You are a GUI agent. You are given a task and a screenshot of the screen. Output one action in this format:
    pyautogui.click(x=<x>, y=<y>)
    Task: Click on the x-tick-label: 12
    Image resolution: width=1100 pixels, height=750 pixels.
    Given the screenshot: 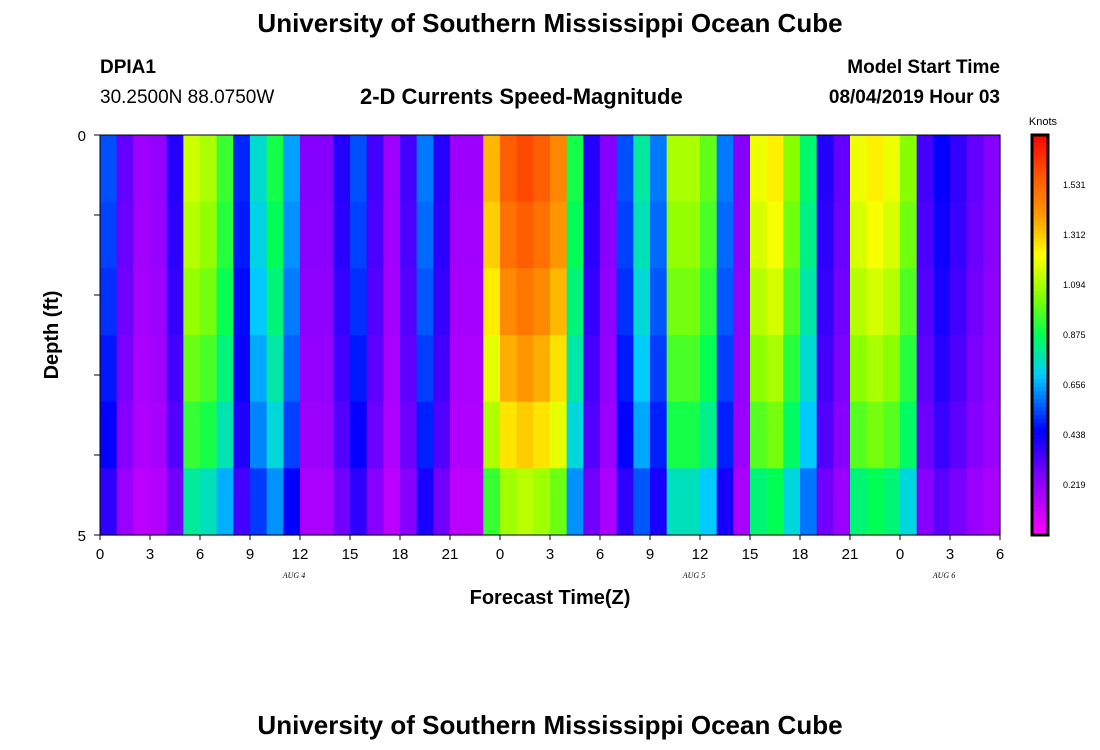 What is the action you would take?
    pyautogui.click(x=300, y=554)
    